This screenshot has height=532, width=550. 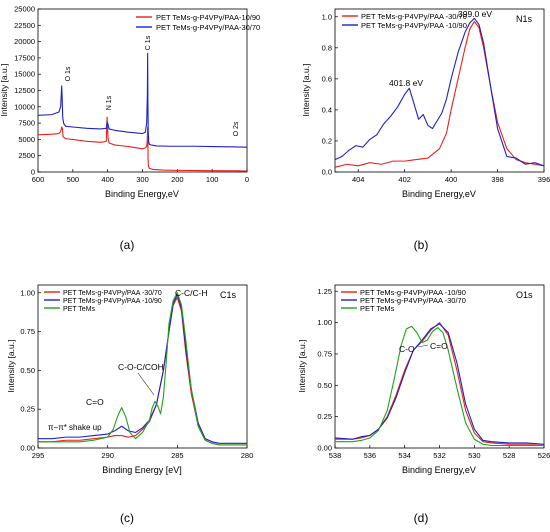 What do you see at coordinates (358, 179) in the screenshot?
I see `x-tick-label-b-0: 404` at bounding box center [358, 179].